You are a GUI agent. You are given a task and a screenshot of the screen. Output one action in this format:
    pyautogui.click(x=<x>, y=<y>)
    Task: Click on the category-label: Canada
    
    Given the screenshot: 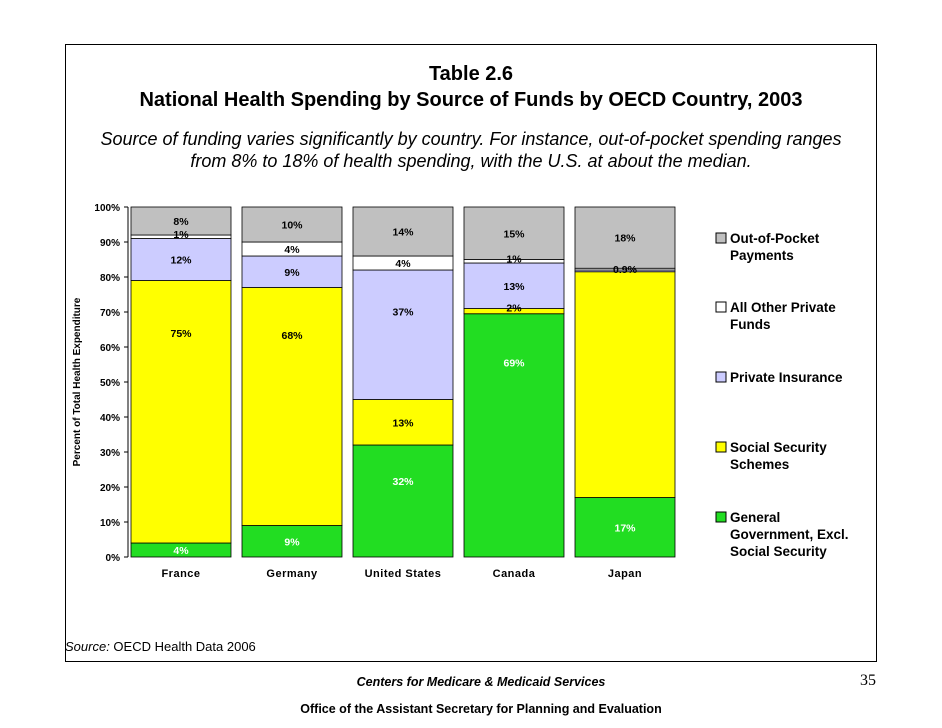 What is the action you would take?
    pyautogui.click(x=514, y=574)
    